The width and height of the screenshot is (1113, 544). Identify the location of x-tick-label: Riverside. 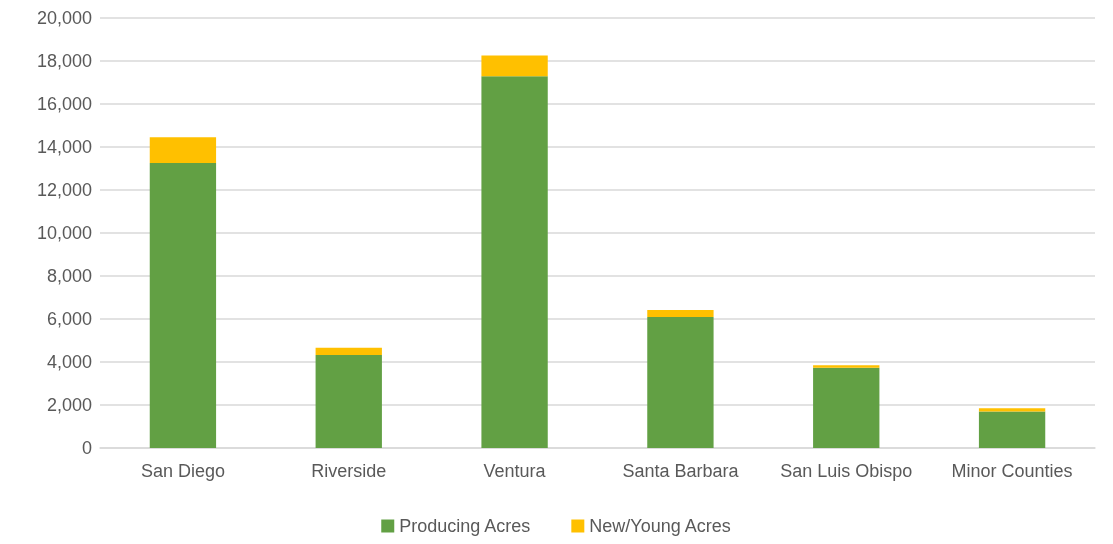
(349, 471).